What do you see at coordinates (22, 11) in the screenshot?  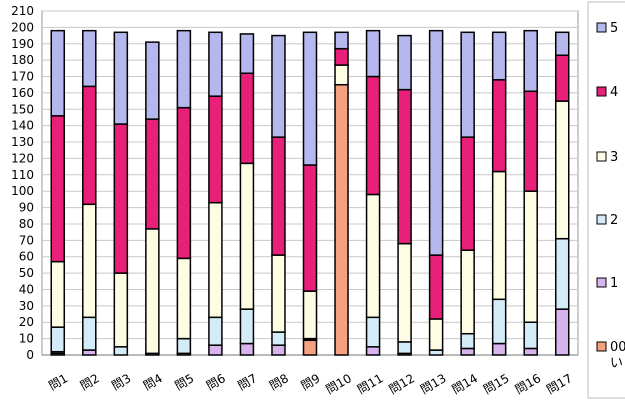 I see `y-tick-label: 210` at bounding box center [22, 11].